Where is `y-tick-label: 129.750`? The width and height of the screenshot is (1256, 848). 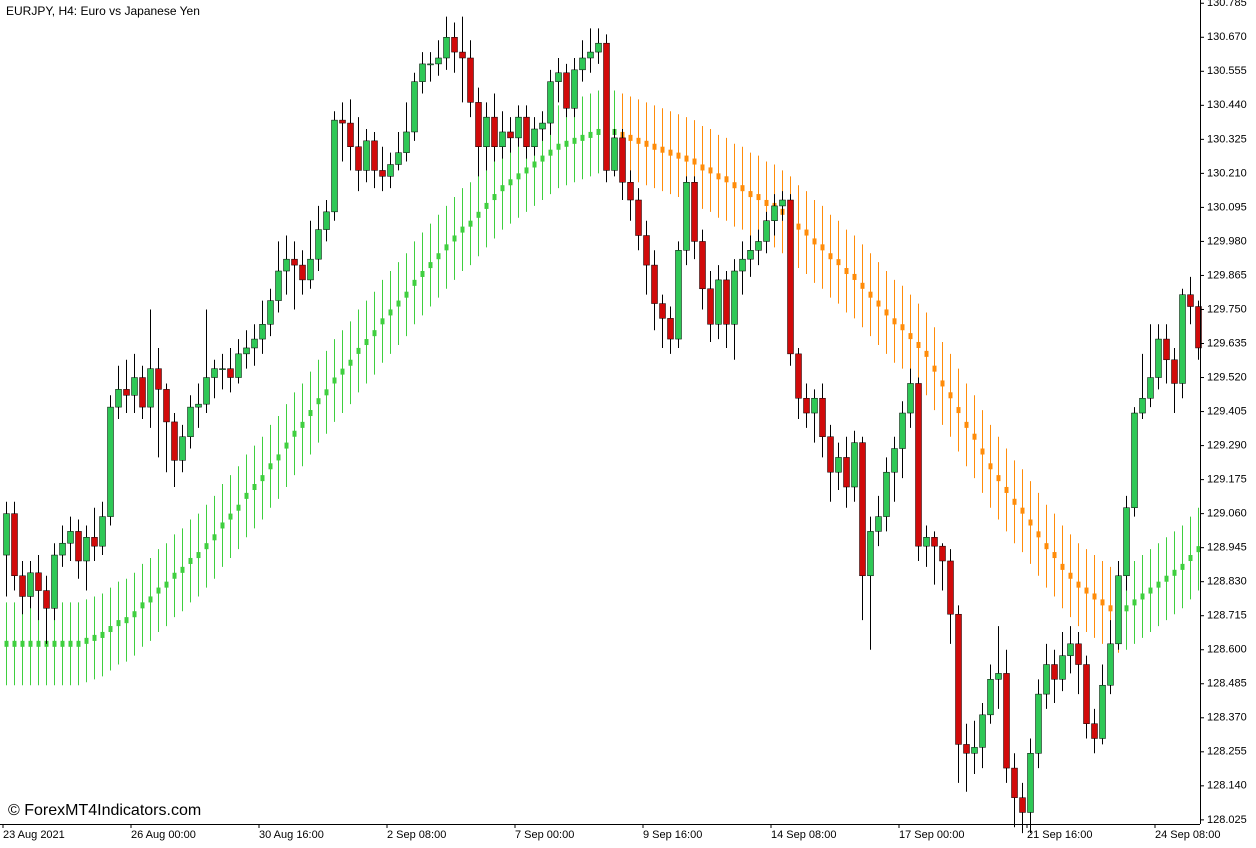 y-tick-label: 129.750 is located at coordinates (1227, 309).